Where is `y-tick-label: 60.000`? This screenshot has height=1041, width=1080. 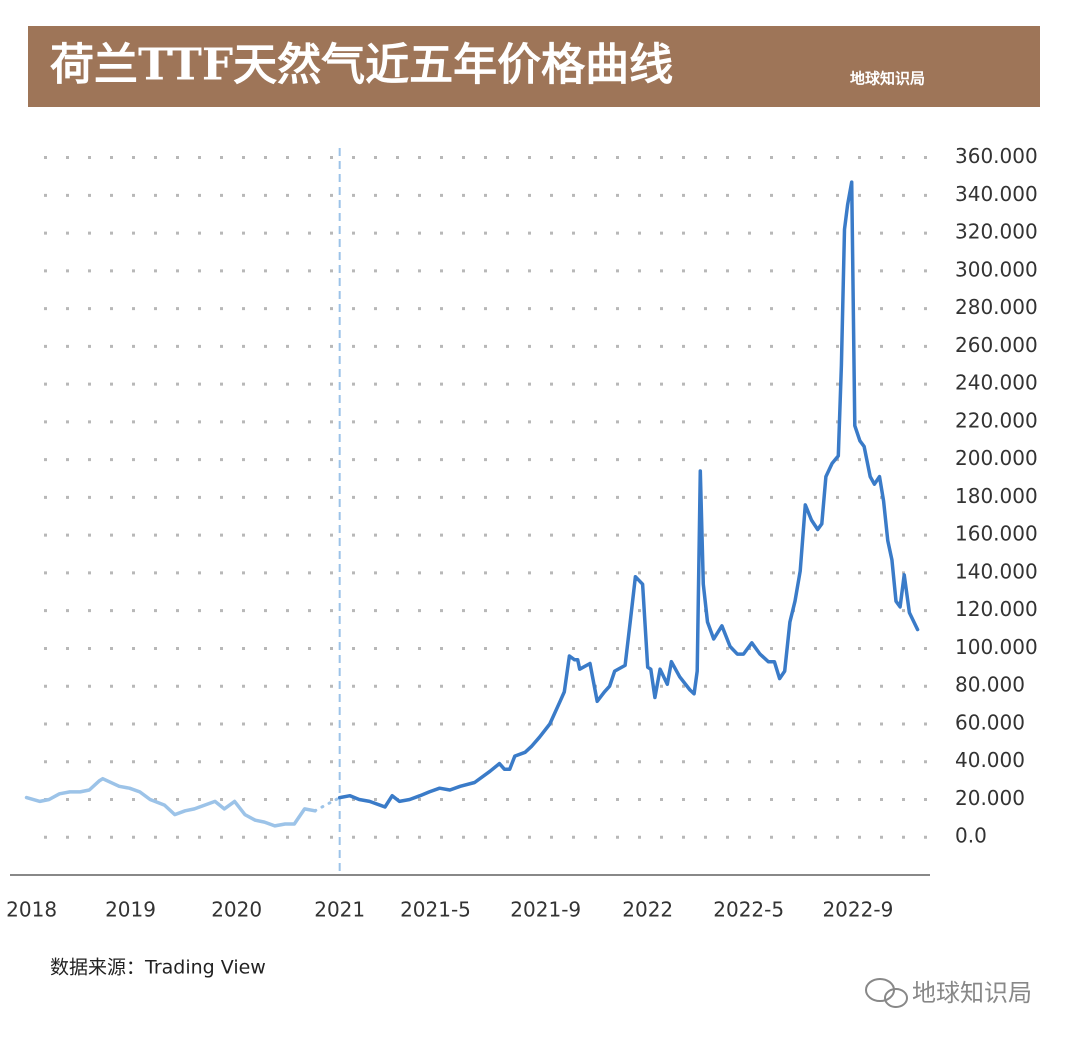
y-tick-label: 60.000 is located at coordinates (990, 722).